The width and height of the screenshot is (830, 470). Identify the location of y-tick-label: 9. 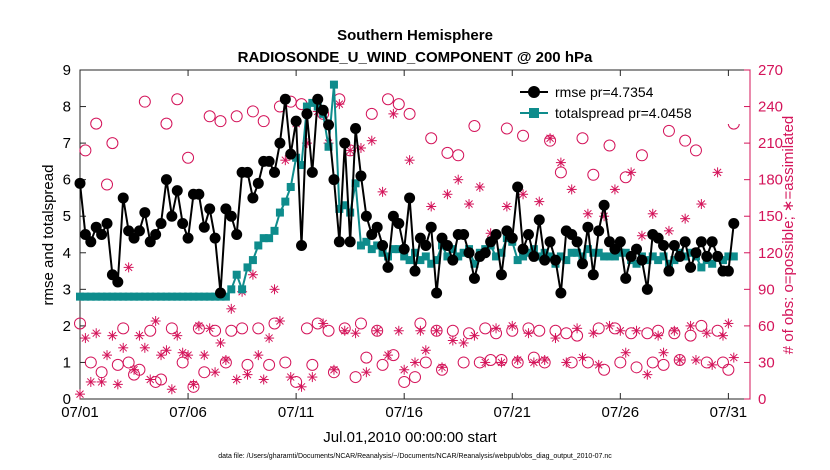
(67, 70).